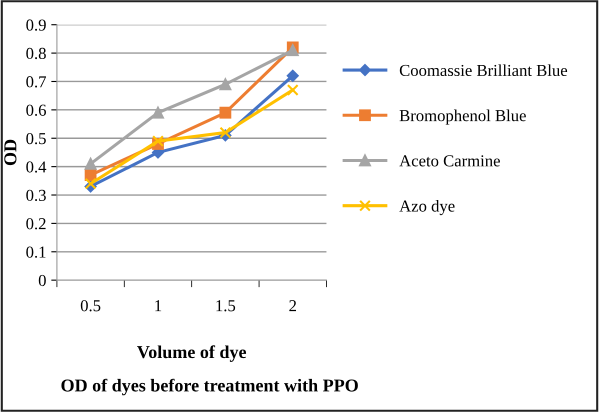 The image size is (599, 412). I want to click on y-tick-label: 0.9, so click(36, 25).